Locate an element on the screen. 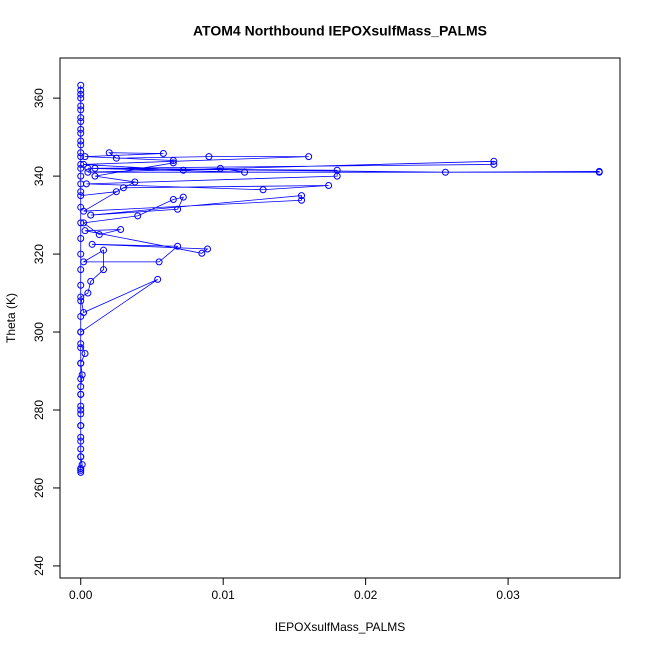 This screenshot has height=650, width=650. y-tick-label: 320 is located at coordinates (39, 254).